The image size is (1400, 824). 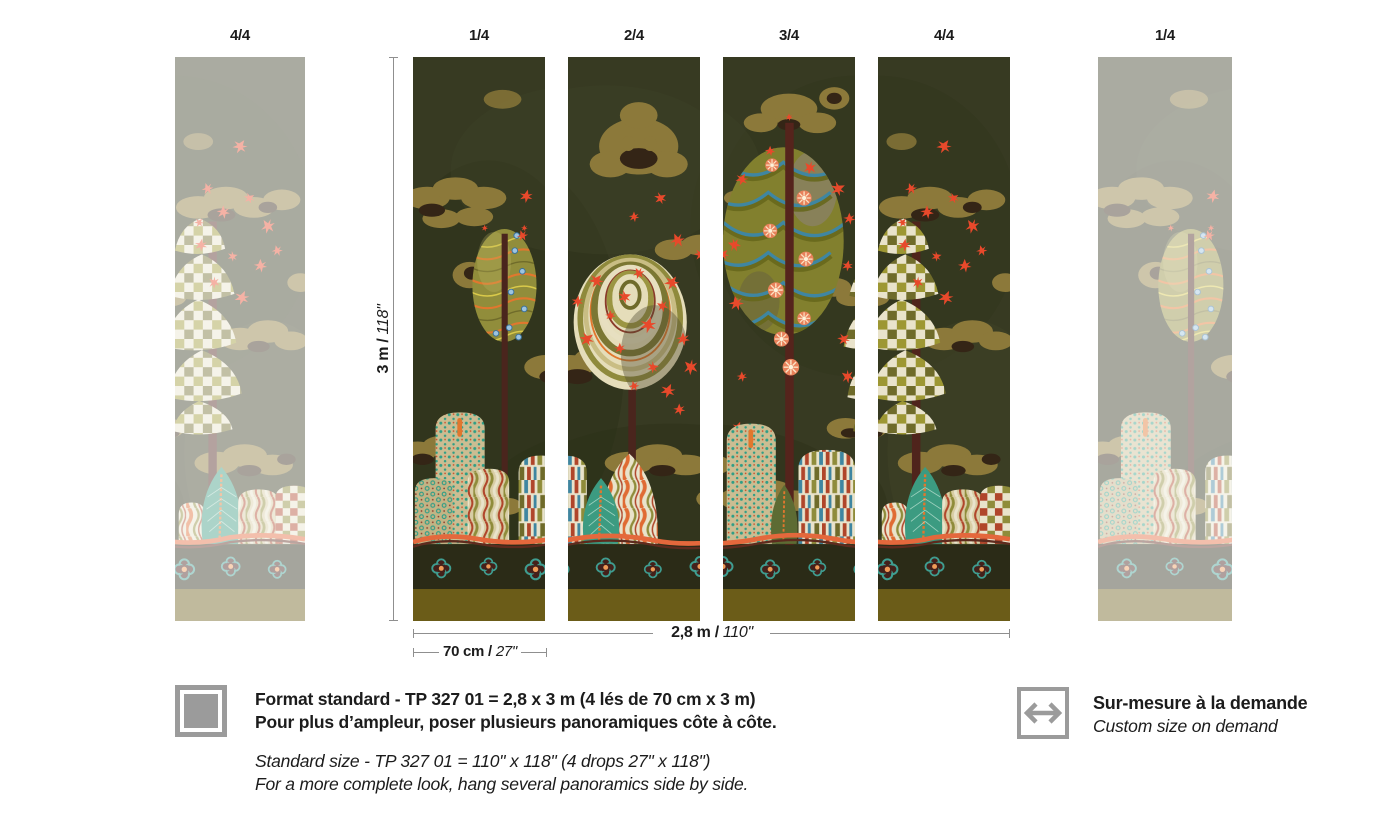 What do you see at coordinates (1185, 726) in the screenshot?
I see `custom-size-en: Custom size on demand` at bounding box center [1185, 726].